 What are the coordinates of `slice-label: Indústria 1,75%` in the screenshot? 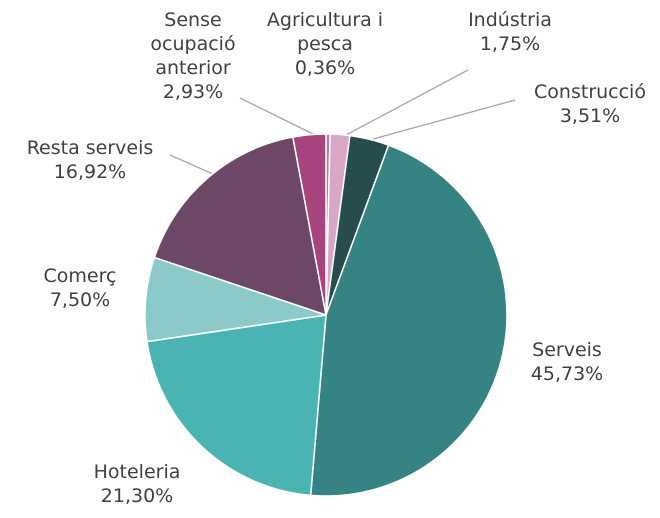 It's located at (510, 32).